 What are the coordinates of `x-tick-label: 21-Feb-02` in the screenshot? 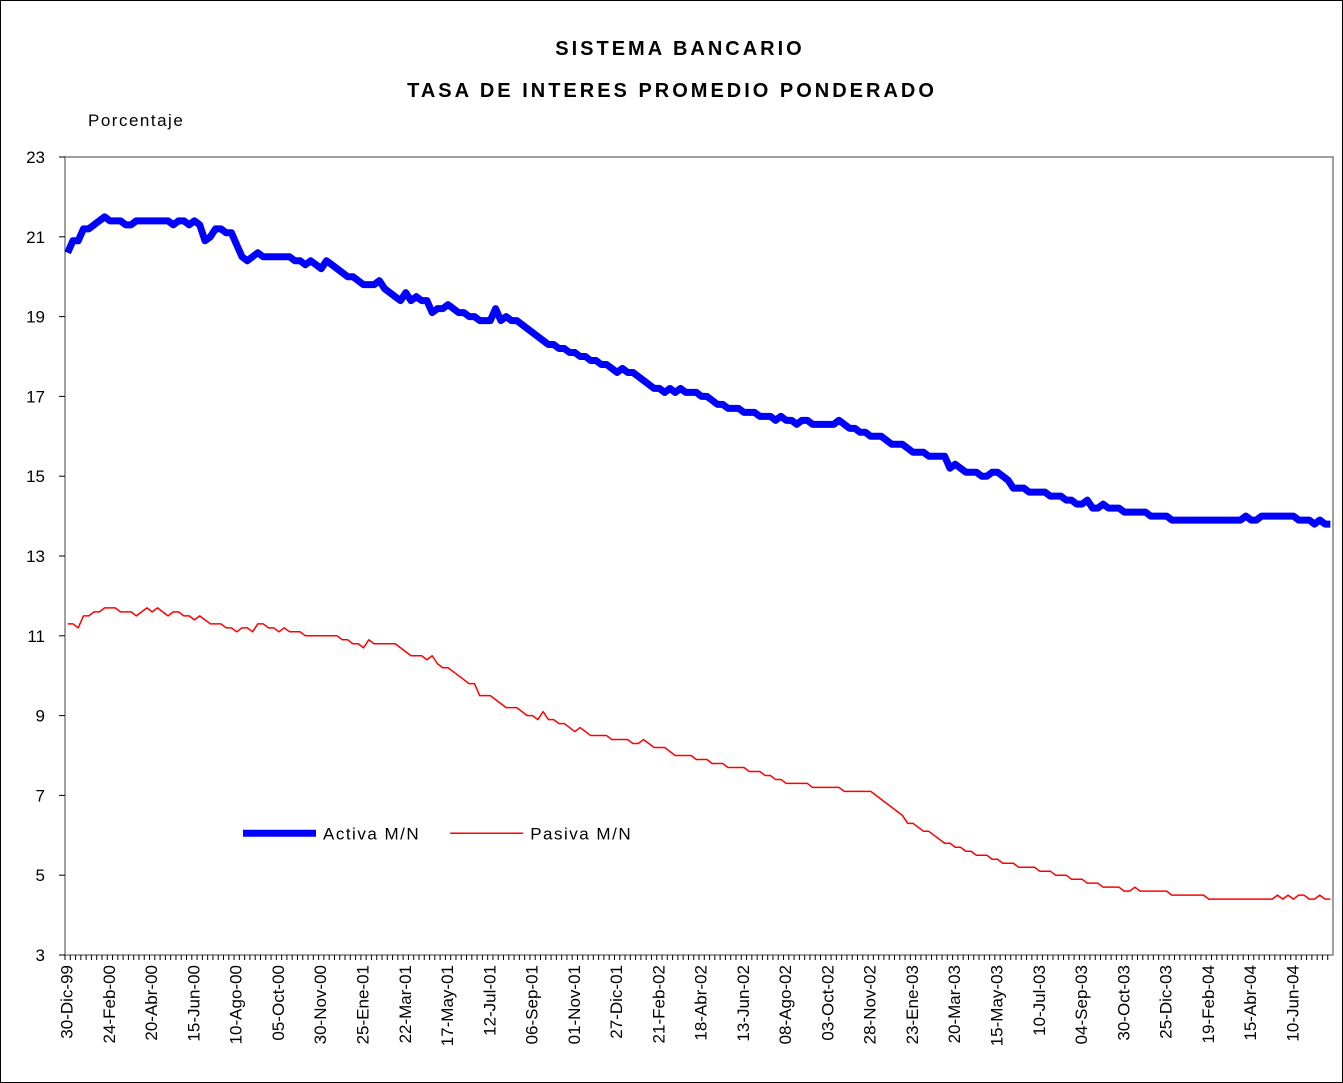 It's located at (658, 1004).